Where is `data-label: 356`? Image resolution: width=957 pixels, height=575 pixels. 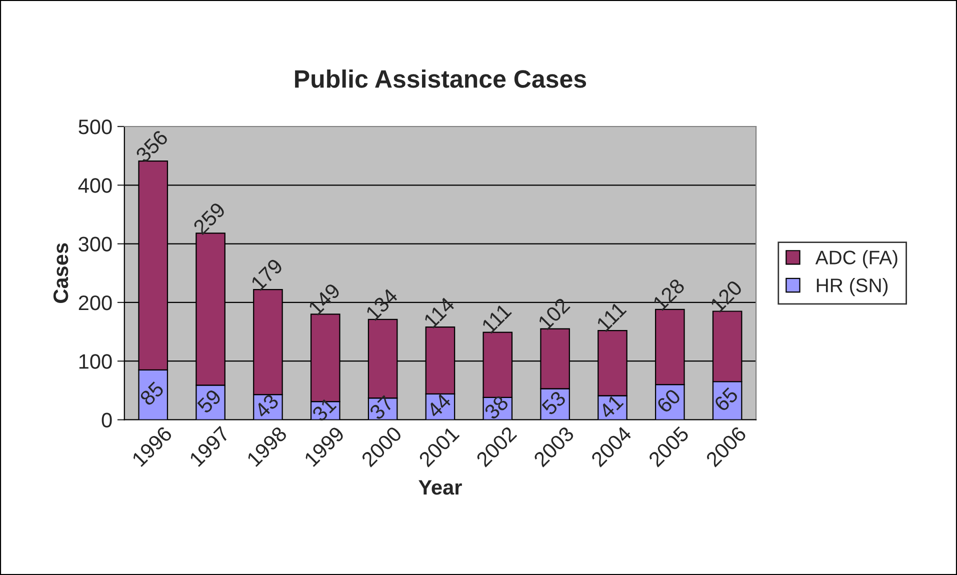 data-label: 356 is located at coordinates (151, 146).